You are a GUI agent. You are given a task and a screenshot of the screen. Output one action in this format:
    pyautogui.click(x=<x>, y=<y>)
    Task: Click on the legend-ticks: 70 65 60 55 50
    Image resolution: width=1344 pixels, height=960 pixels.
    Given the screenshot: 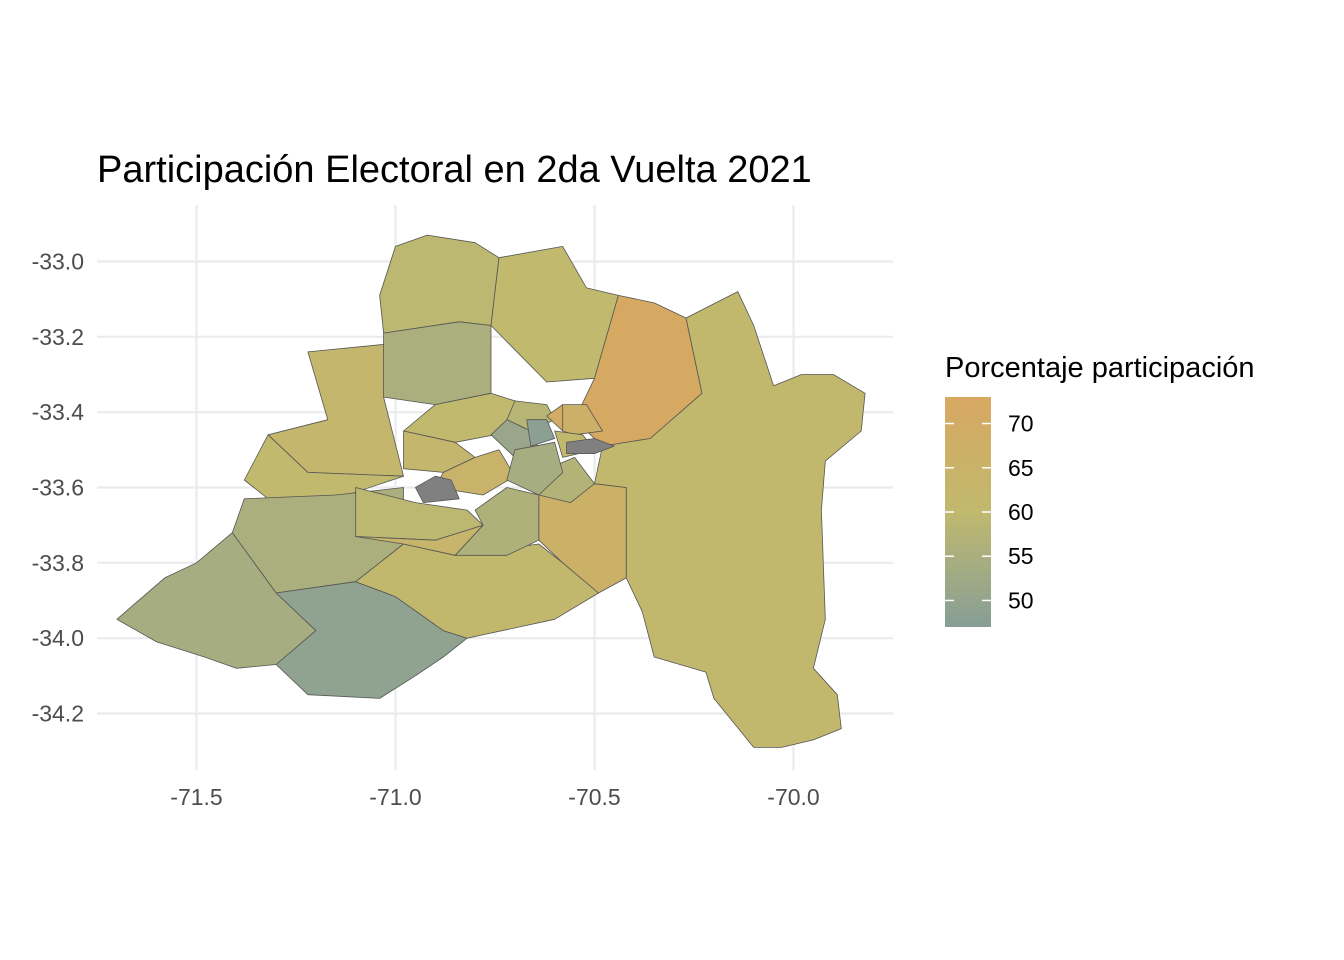 What is the action you would take?
    pyautogui.click(x=989, y=512)
    